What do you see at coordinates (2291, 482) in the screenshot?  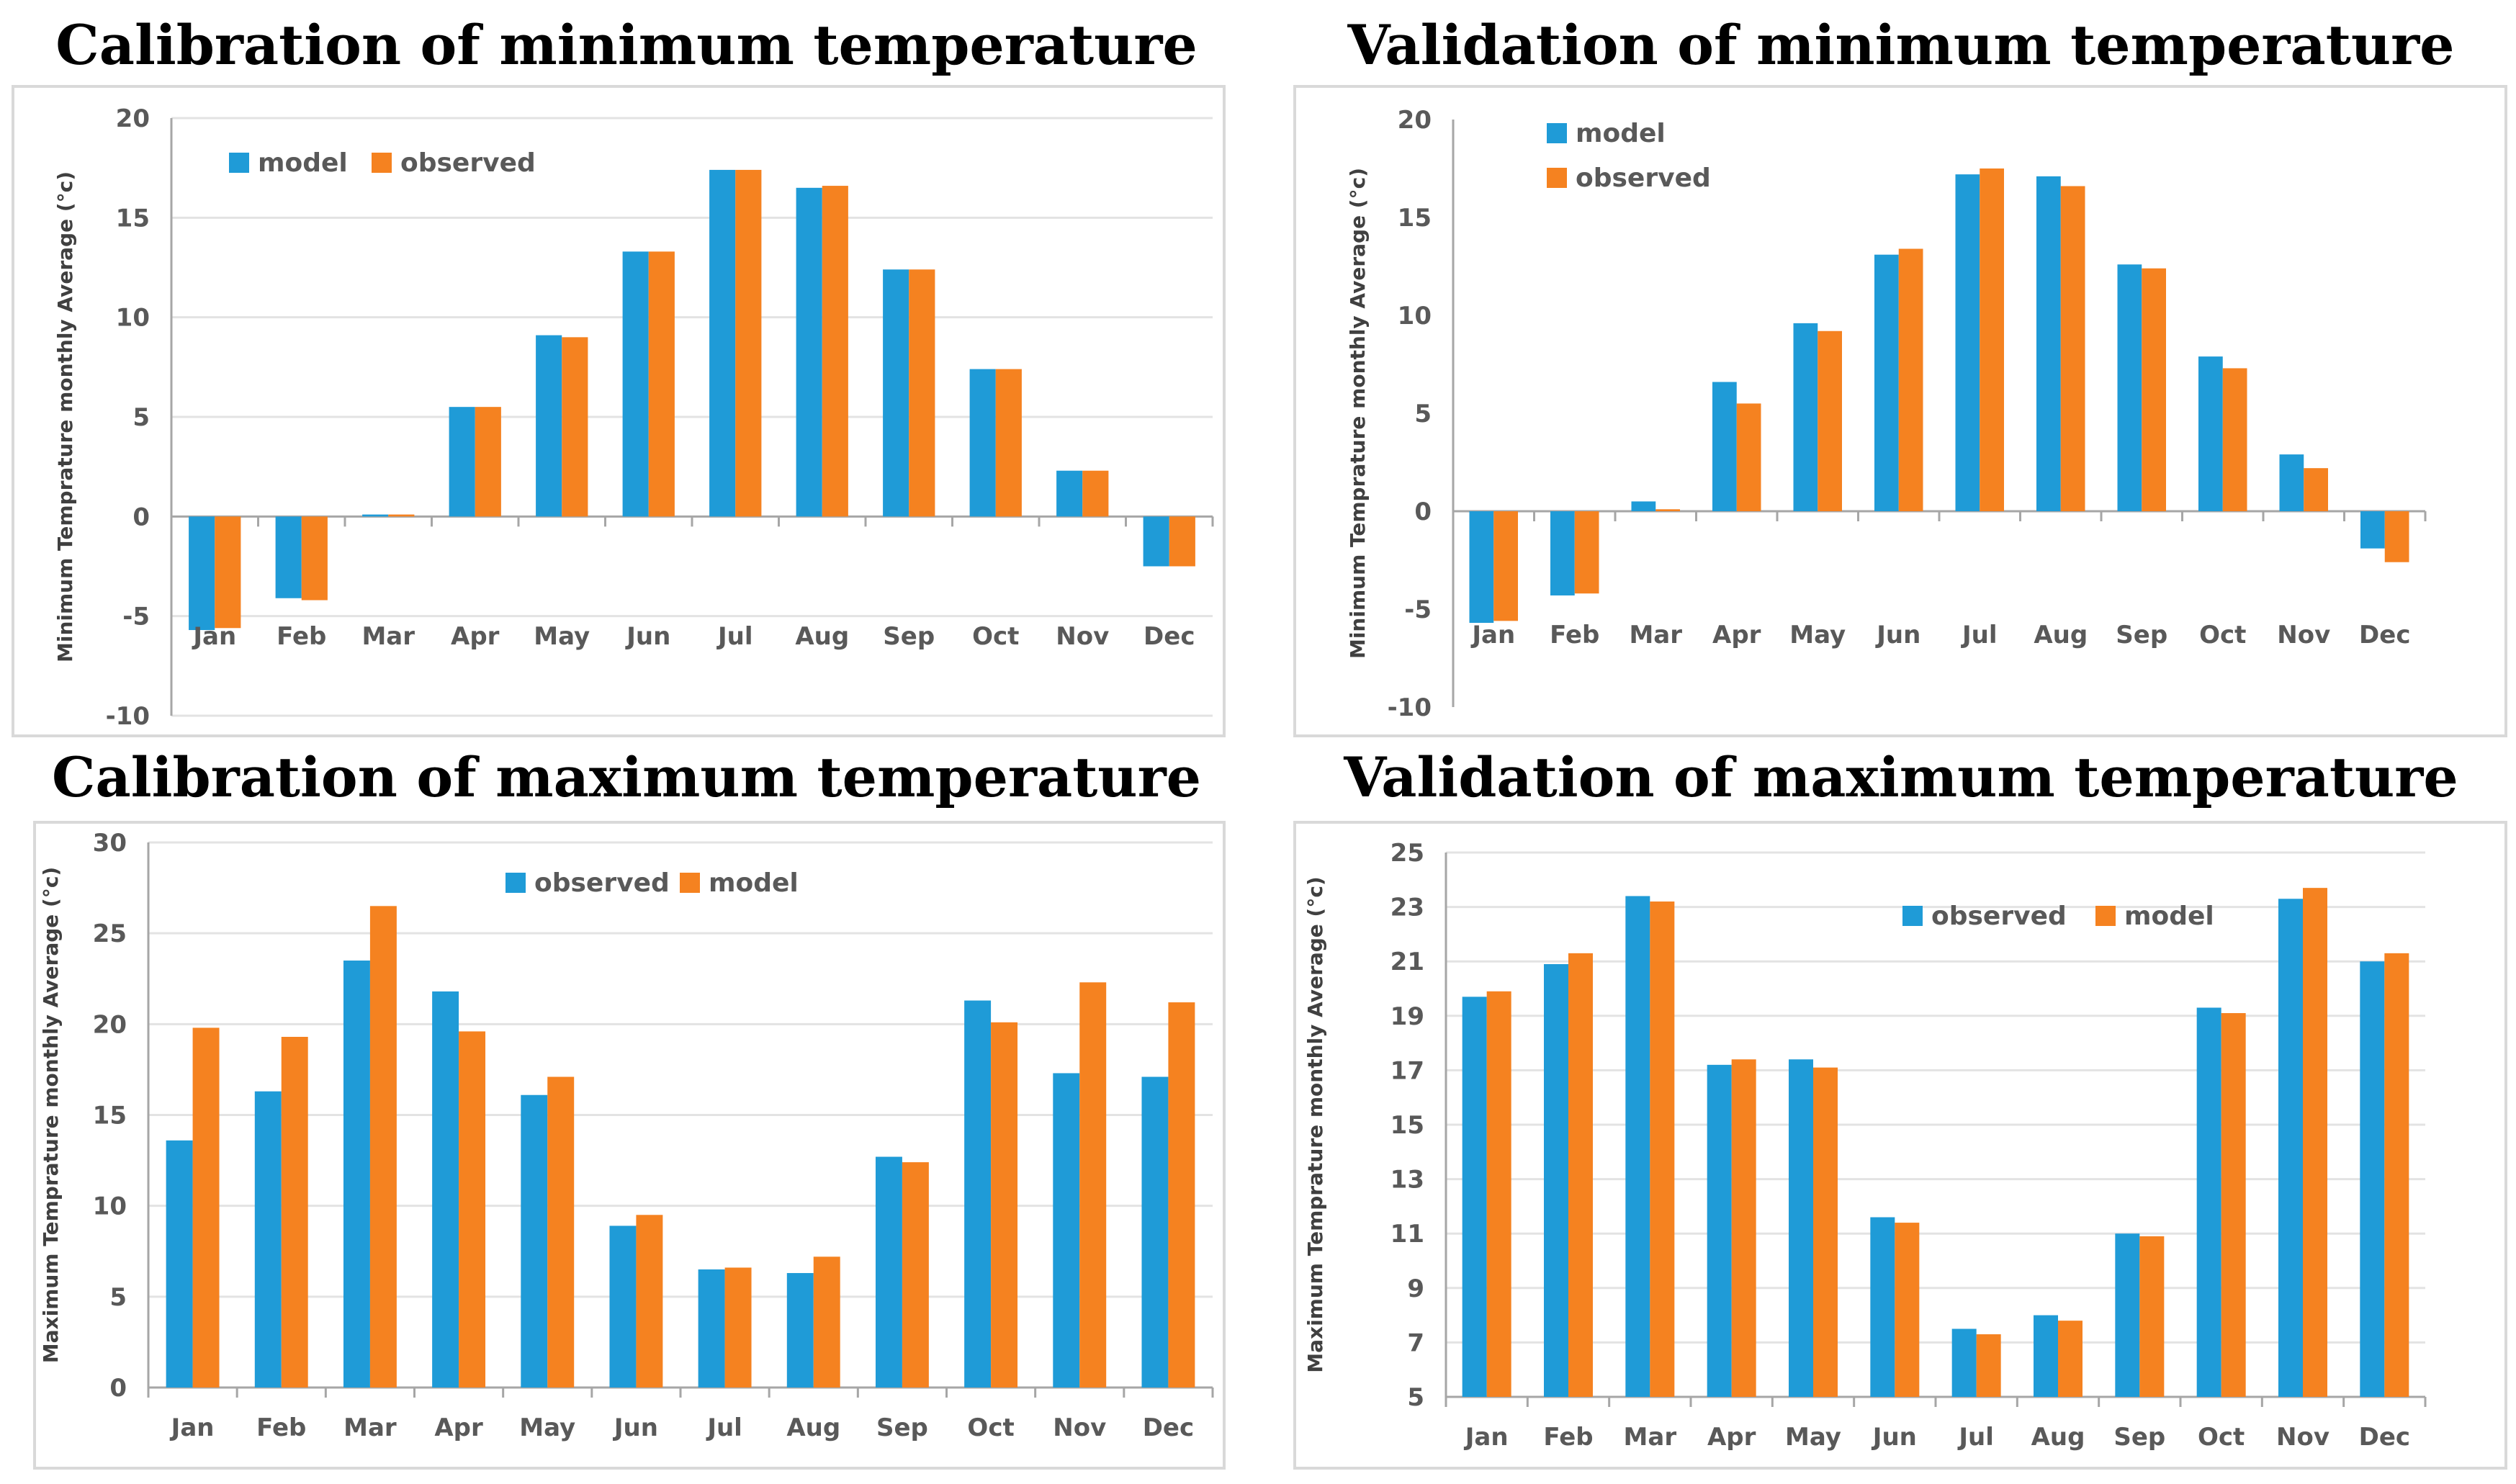 I see `bar-model-nov` at bounding box center [2291, 482].